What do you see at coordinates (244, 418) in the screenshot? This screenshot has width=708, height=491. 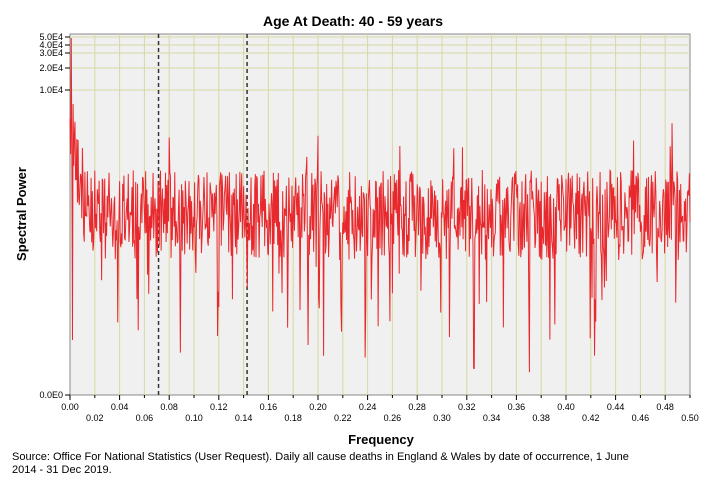 I see `x-tick-label: 0.14` at bounding box center [244, 418].